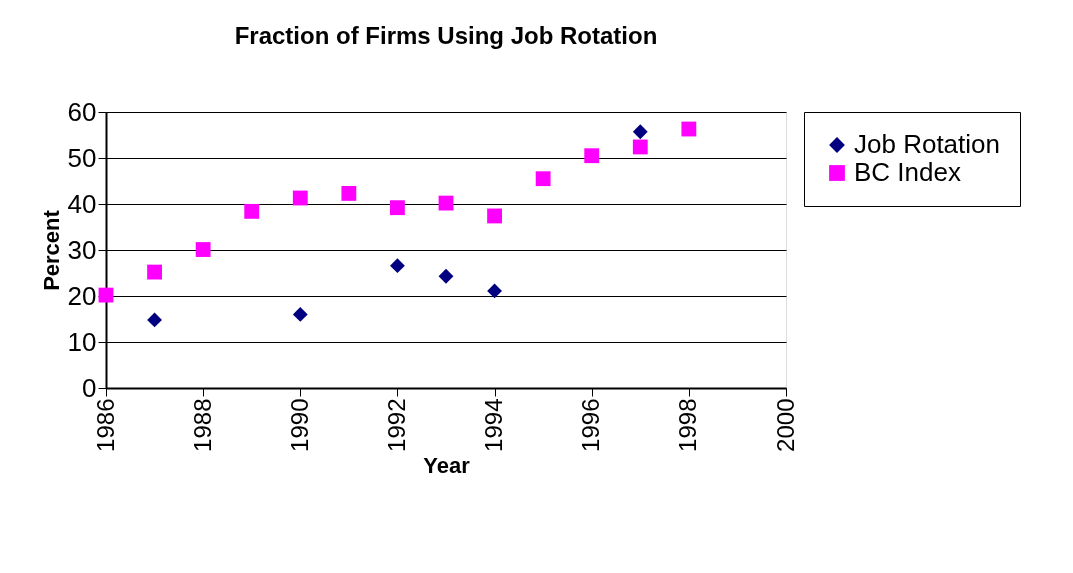  Describe the element at coordinates (396, 425) in the screenshot. I see `x-tick-label: 1992` at that location.